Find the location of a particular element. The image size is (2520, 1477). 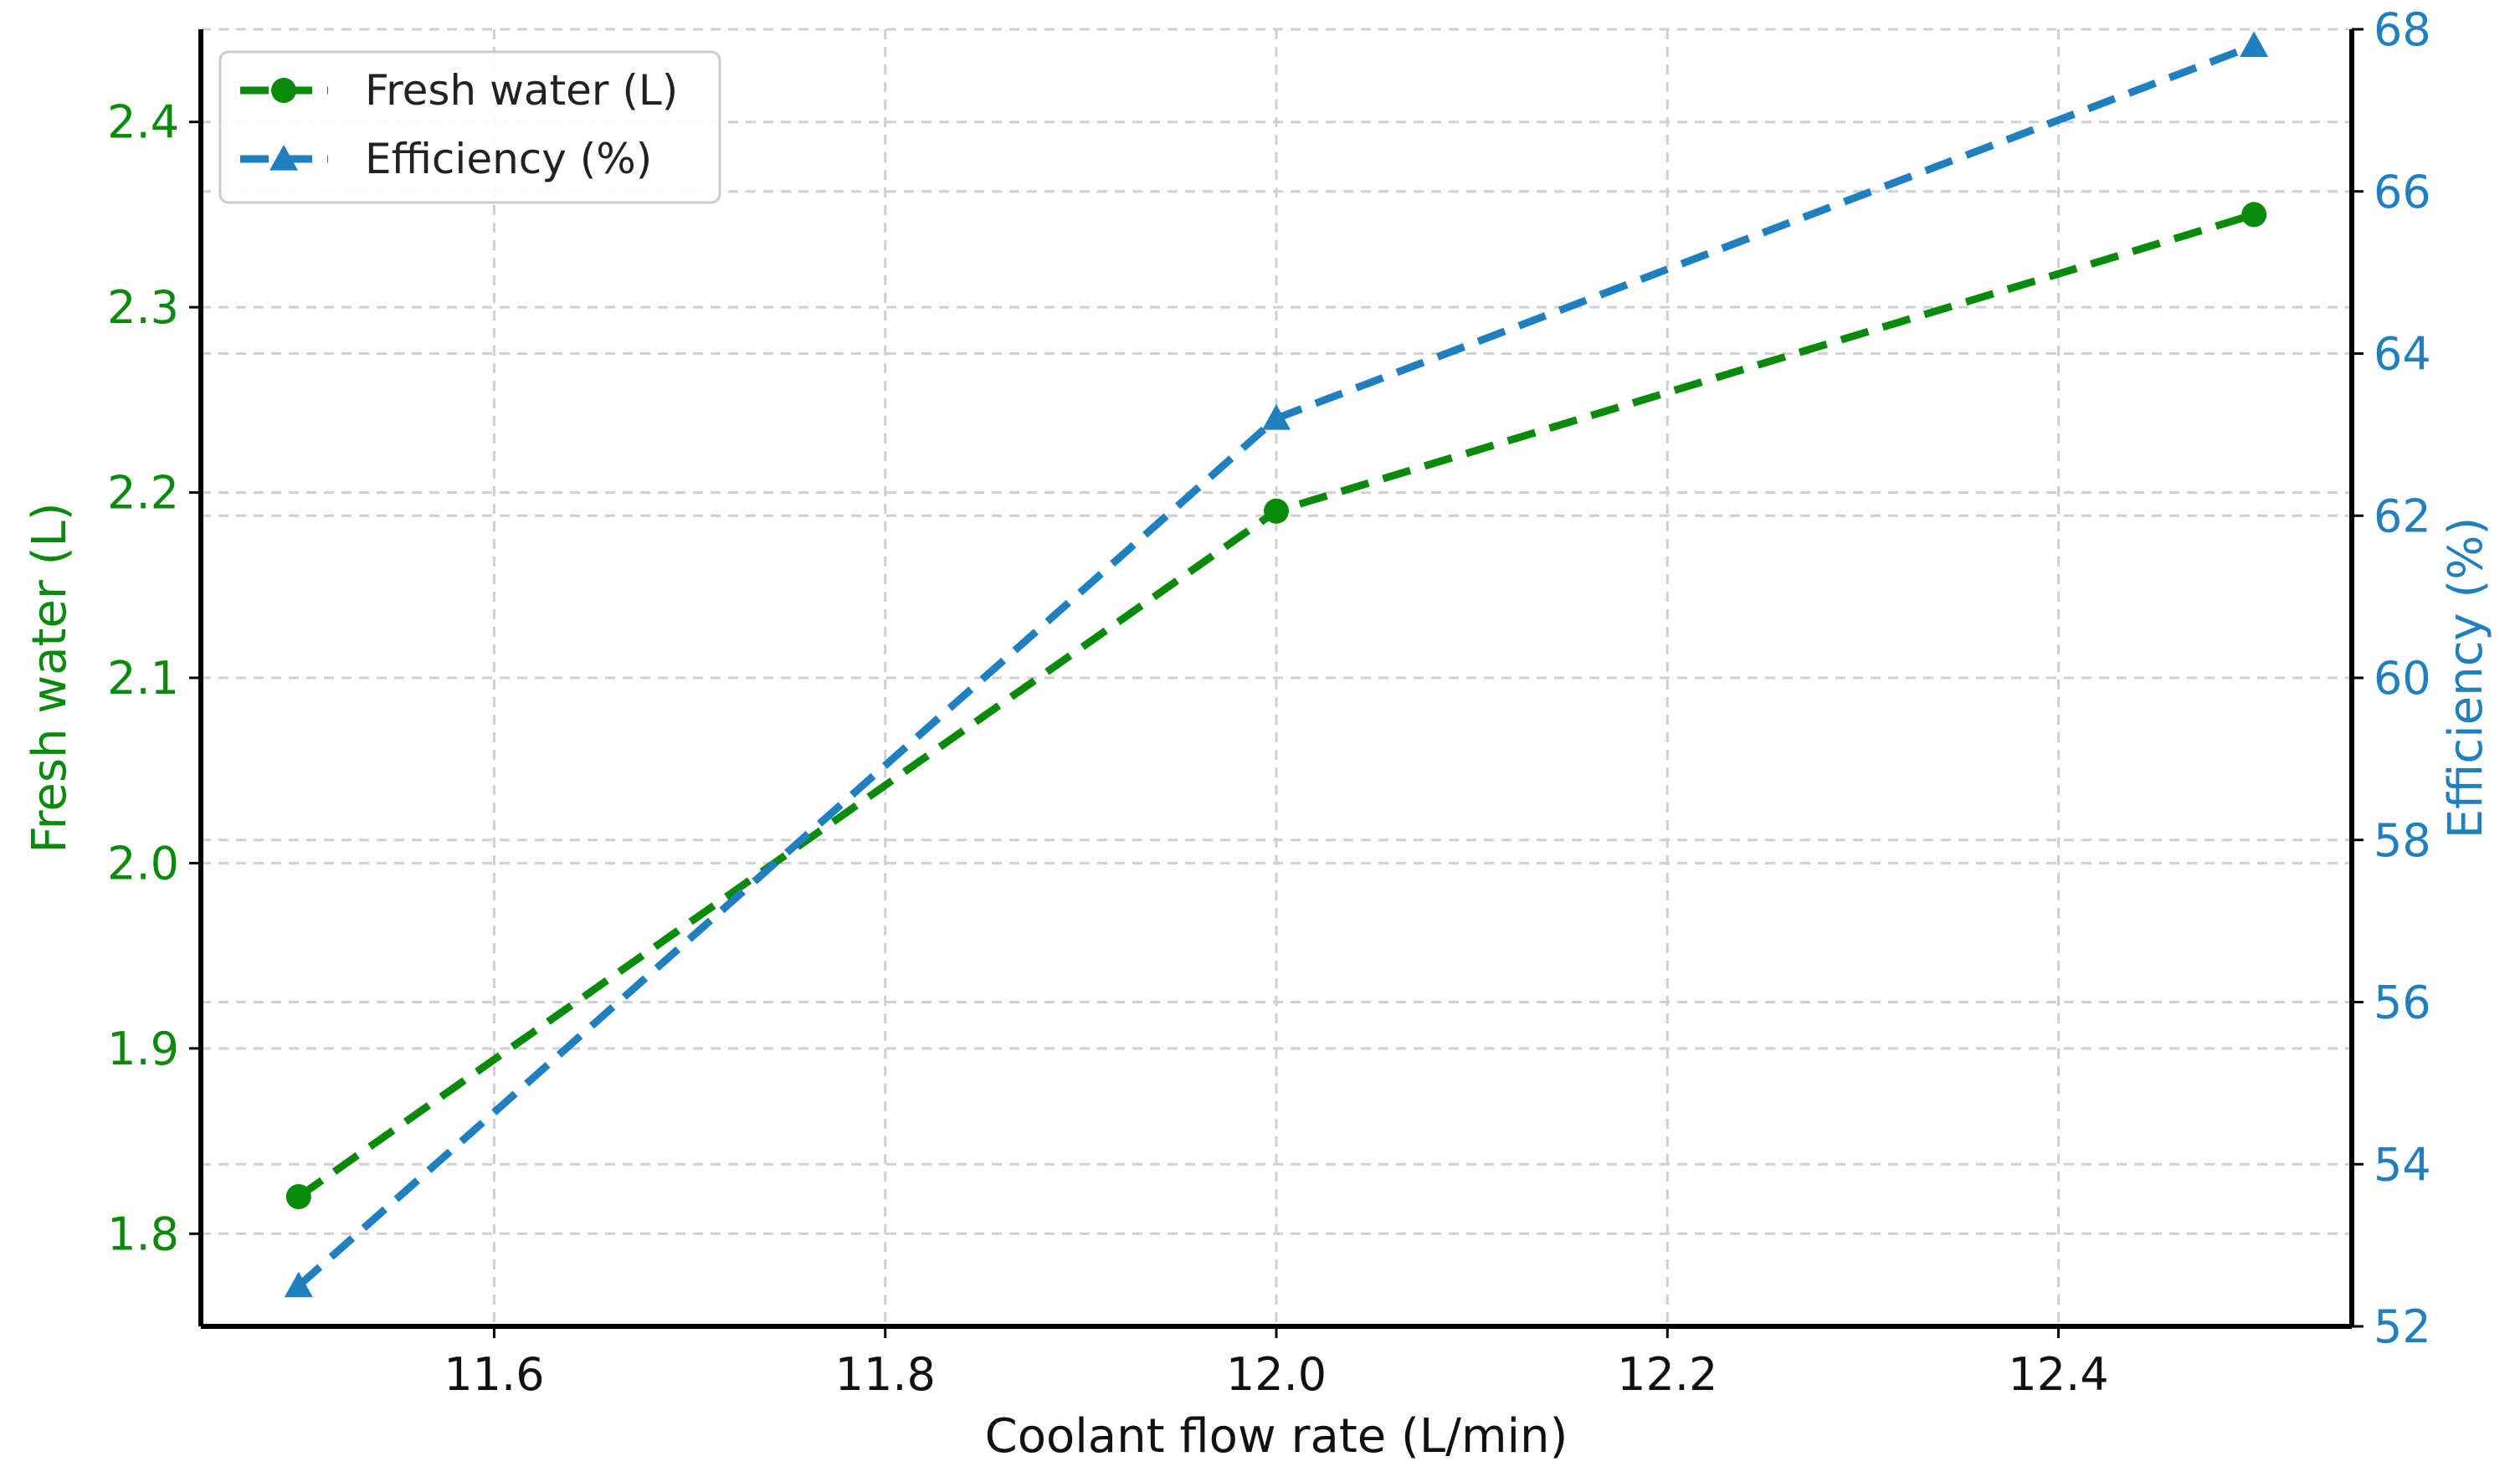

y-left-tick-label: 2.1 is located at coordinates (143, 678).